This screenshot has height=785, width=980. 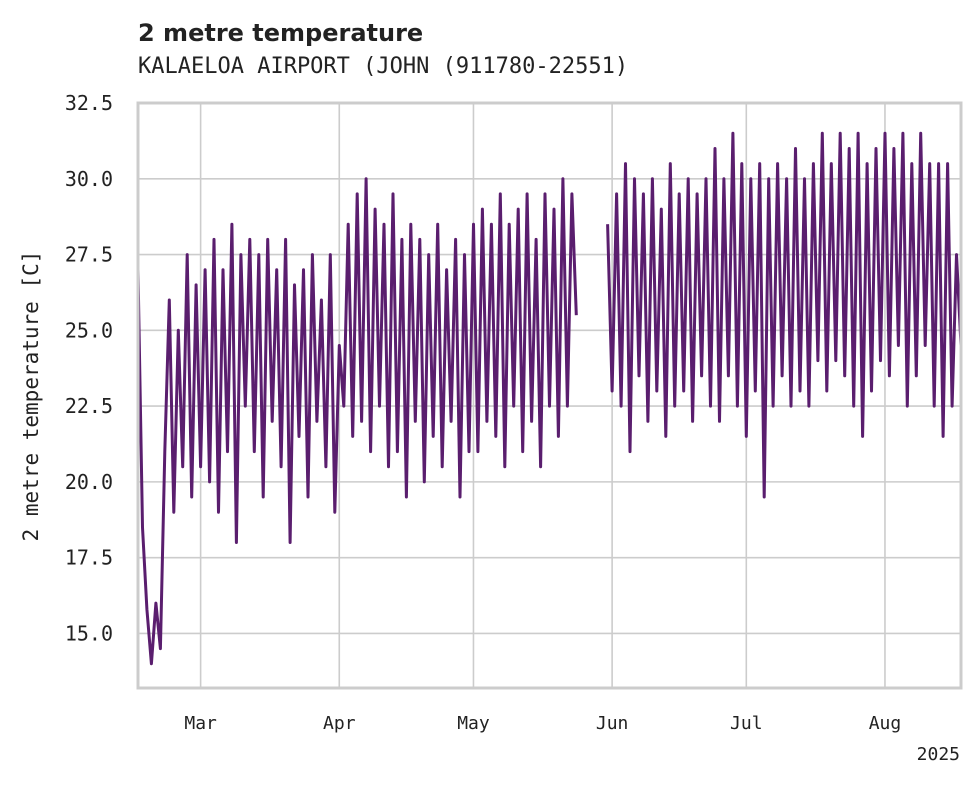 I want to click on x-tick-label: Mar, so click(x=200, y=723).